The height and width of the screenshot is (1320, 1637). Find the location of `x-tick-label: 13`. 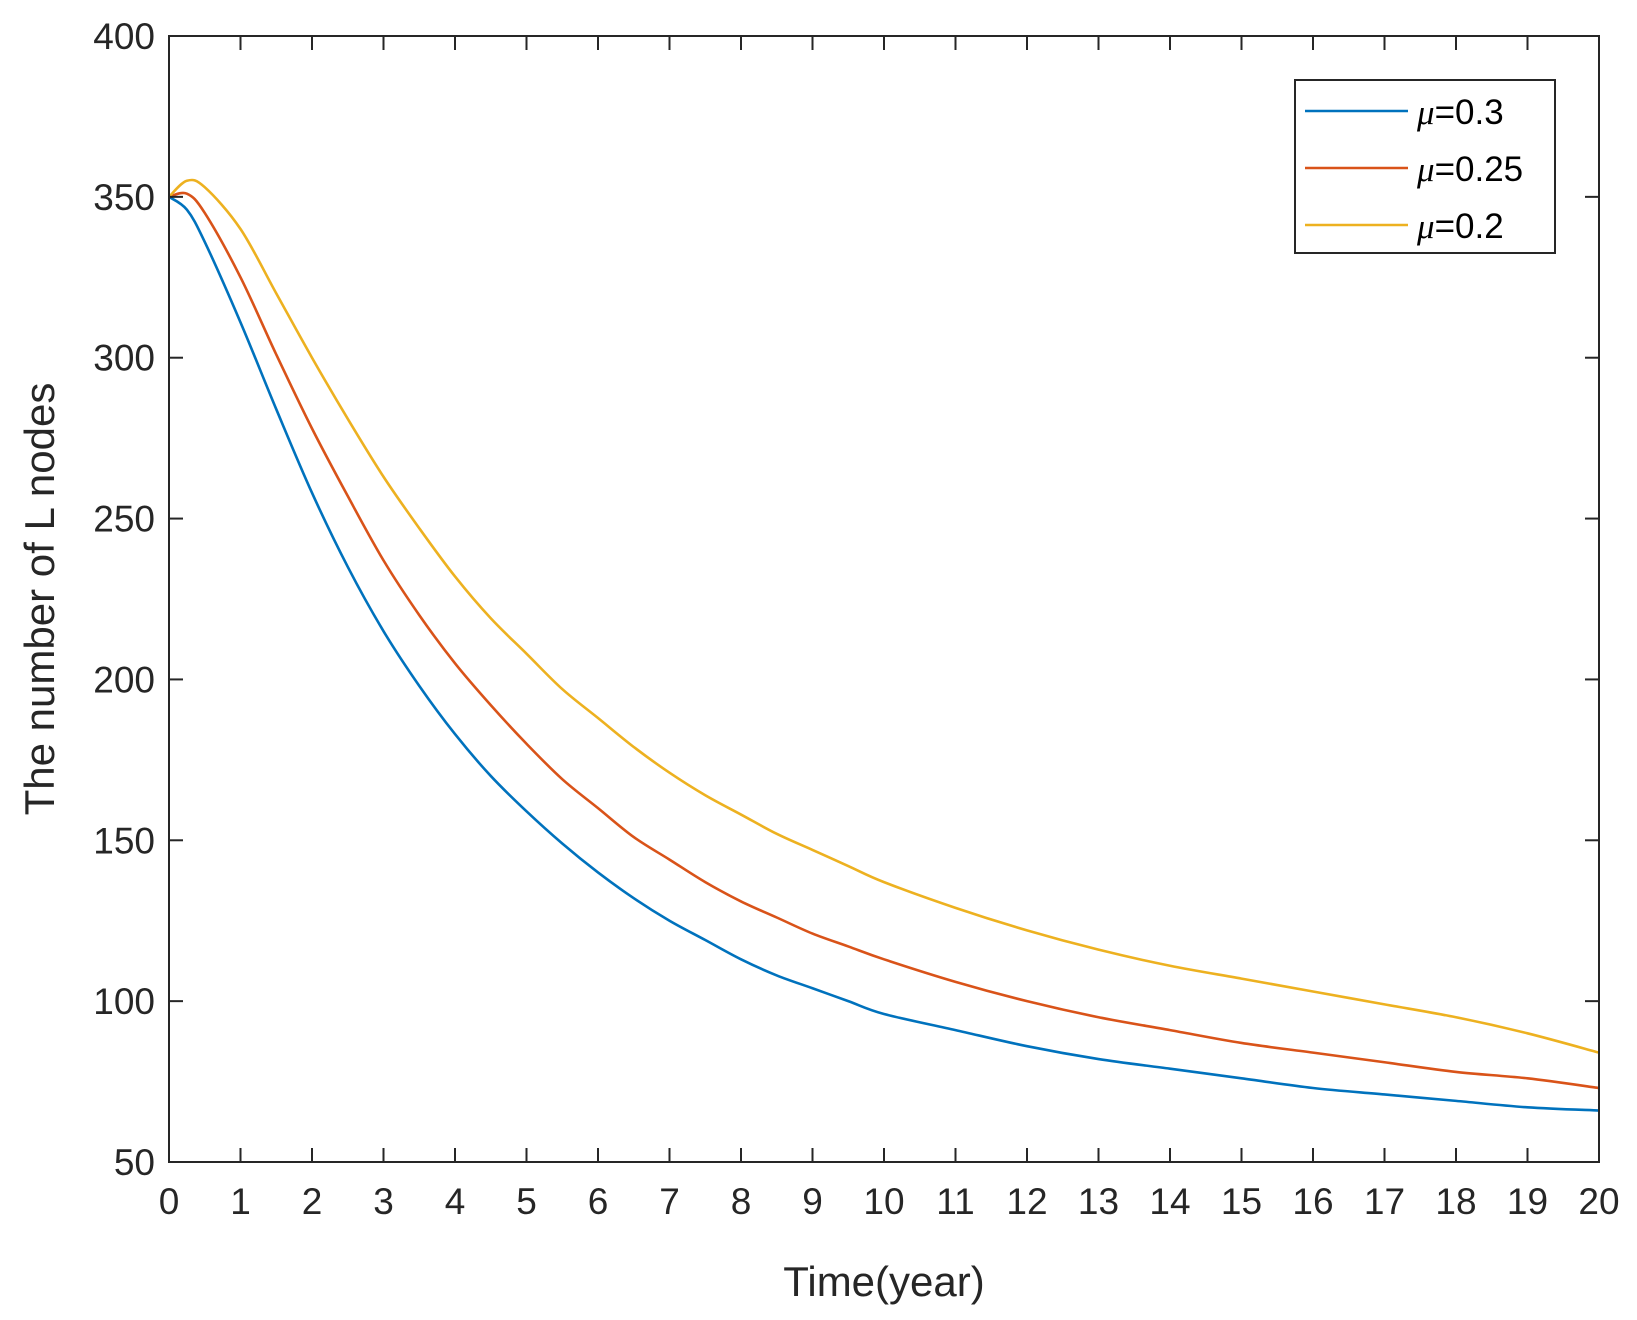

x-tick-label: 13 is located at coordinates (1098, 1201).